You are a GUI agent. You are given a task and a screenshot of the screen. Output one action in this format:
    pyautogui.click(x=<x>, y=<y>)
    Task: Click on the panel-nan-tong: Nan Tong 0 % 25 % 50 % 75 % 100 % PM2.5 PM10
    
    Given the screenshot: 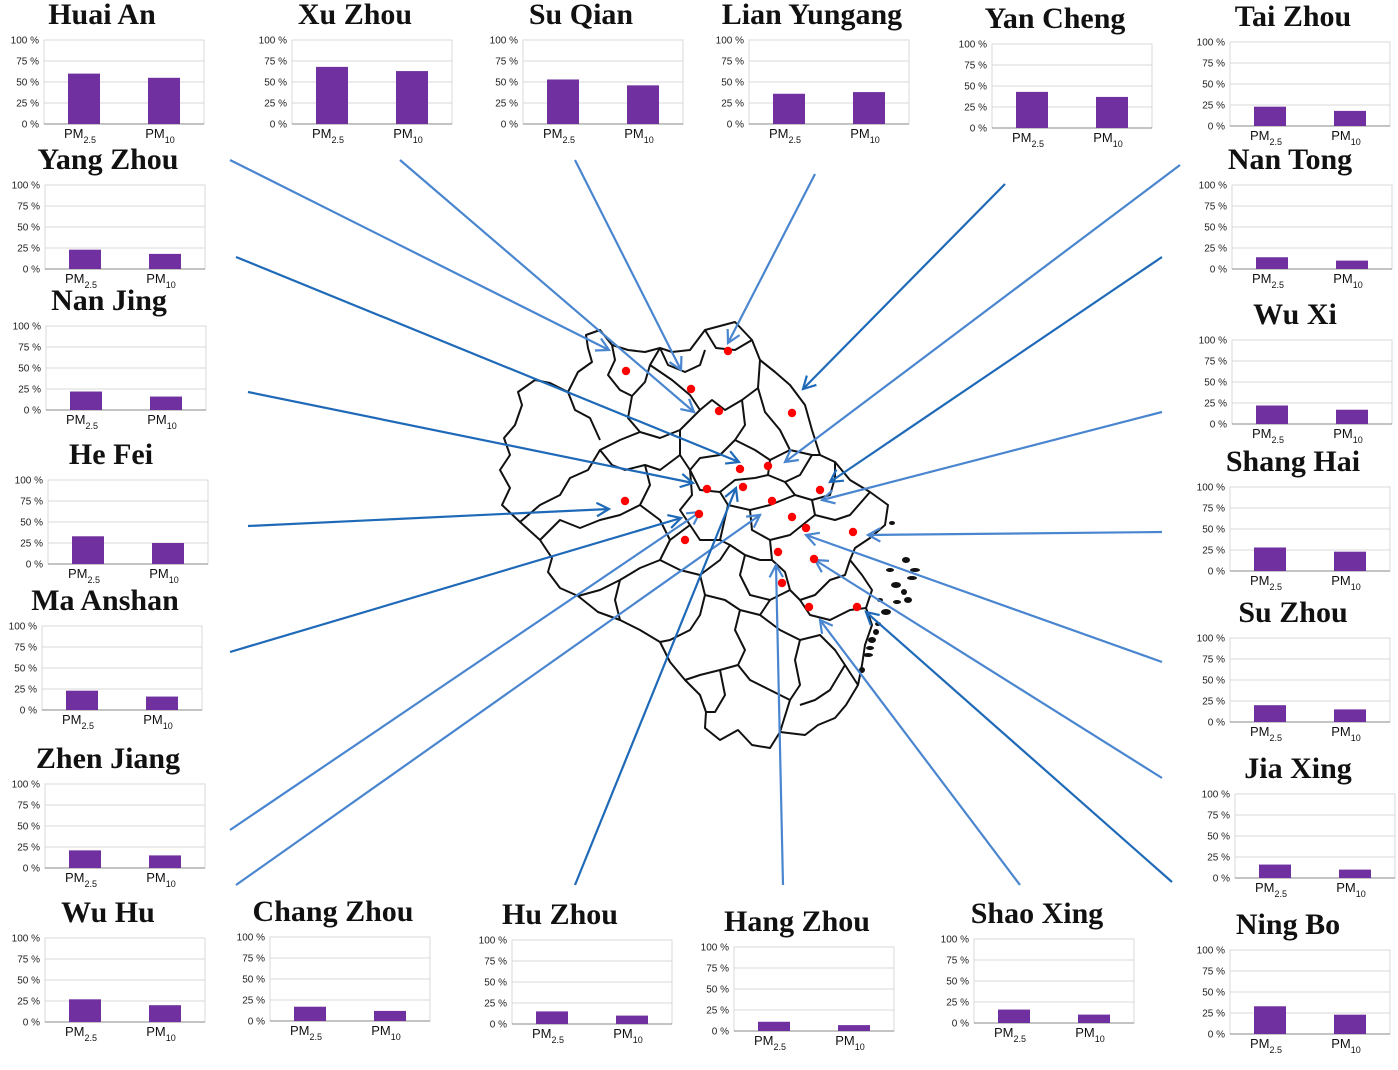 What is the action you would take?
    pyautogui.click(x=1294, y=220)
    